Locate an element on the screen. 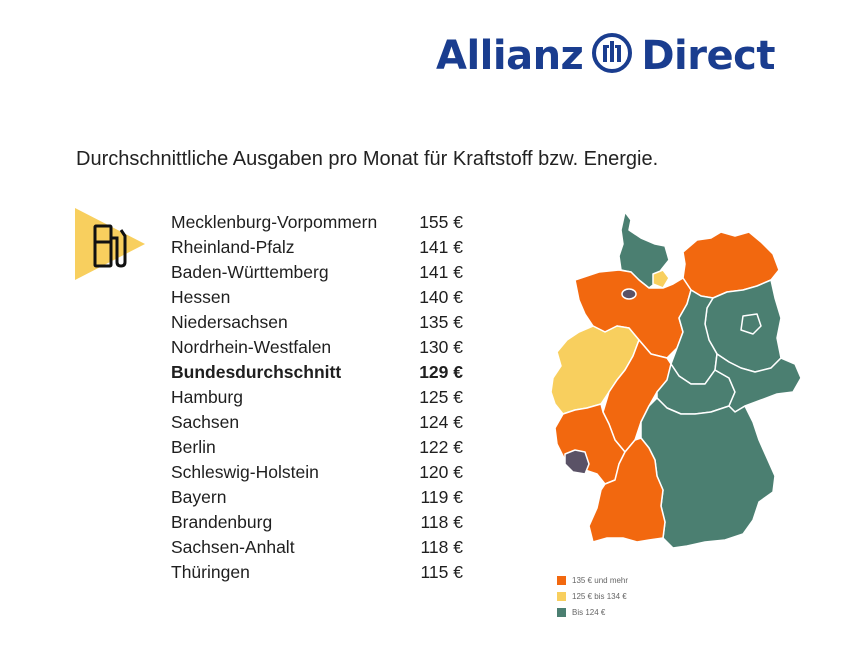 The width and height of the screenshot is (850, 665). map-legend: 135 € und mehr 125 € bis 134 € Bis 124 € is located at coordinates (592, 596).